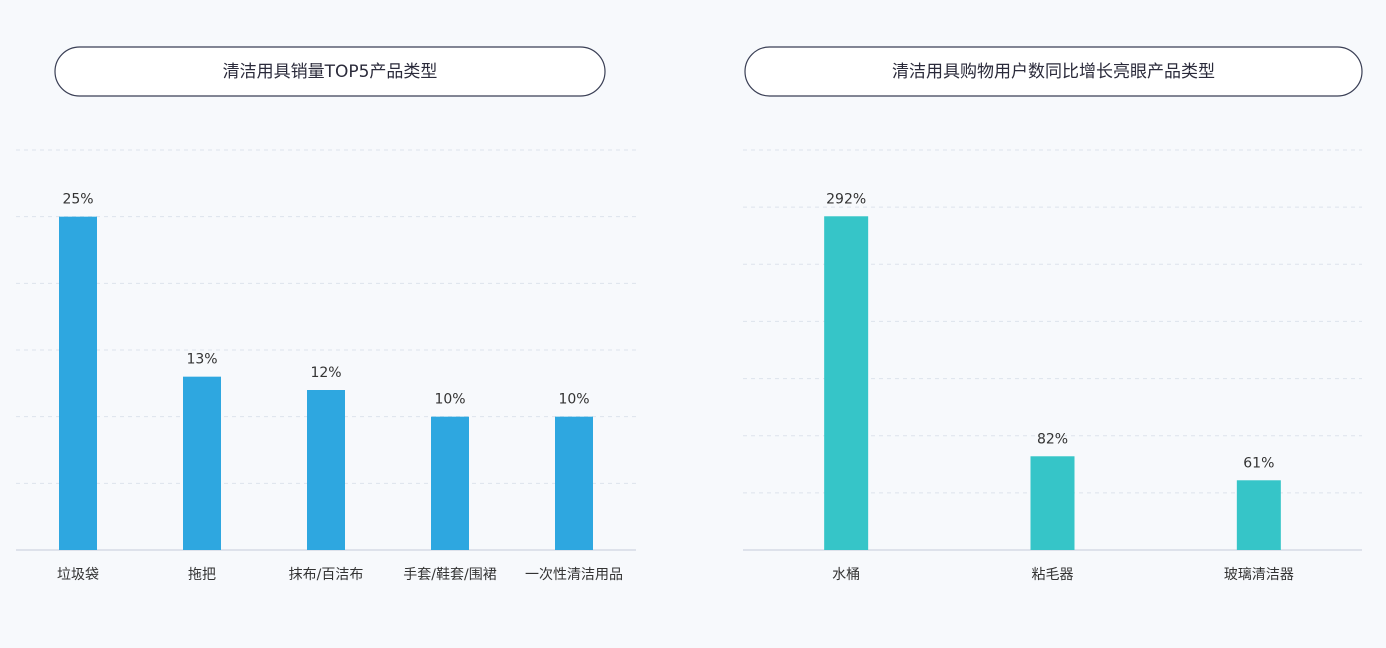  Describe the element at coordinates (846, 199) in the screenshot. I see `value-label: 292%` at that location.